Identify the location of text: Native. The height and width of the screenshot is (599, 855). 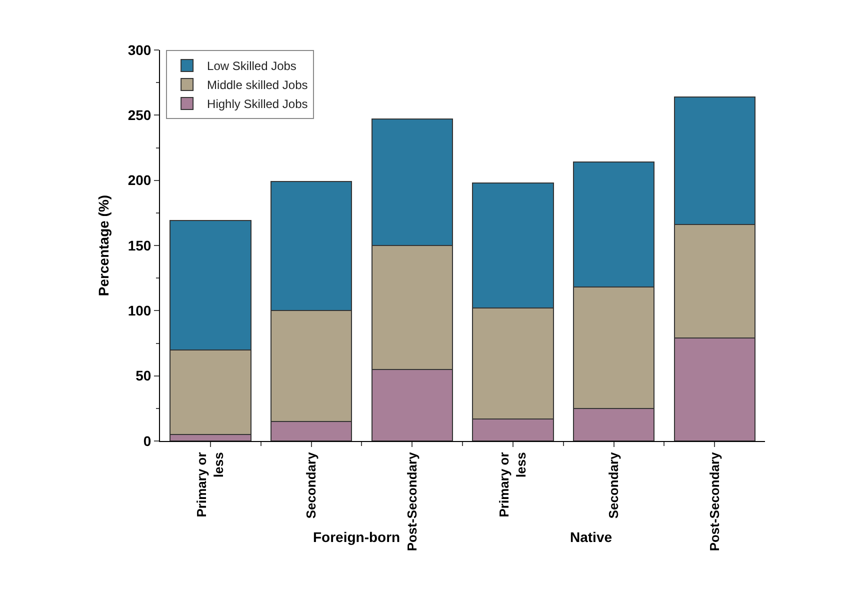
(591, 537).